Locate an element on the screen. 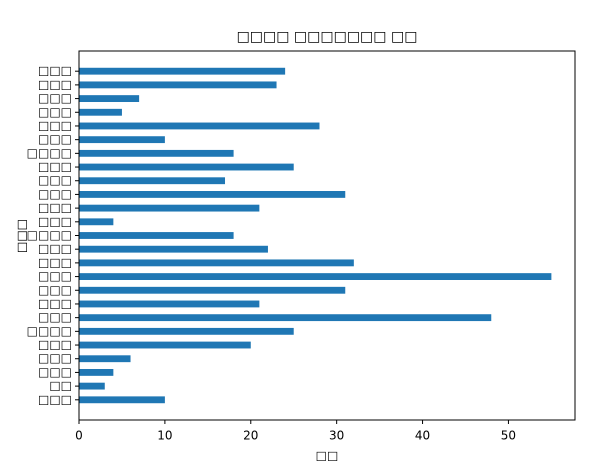 The width and height of the screenshot is (597, 474). x-tick-label: 10 is located at coordinates (164, 436).